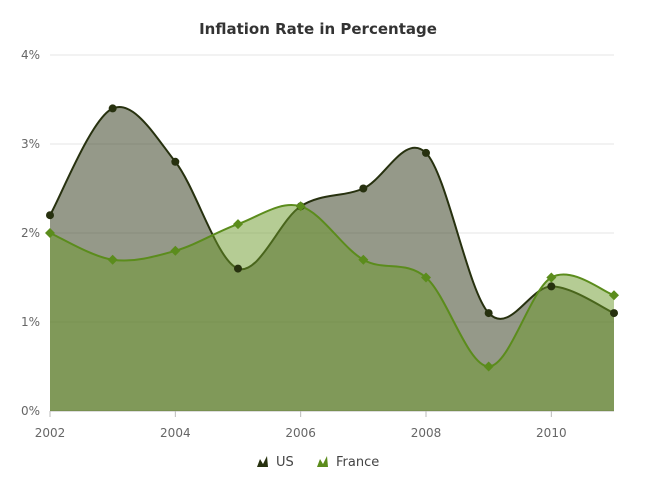 The height and width of the screenshot is (479, 650). Describe the element at coordinates (318, 29) in the screenshot. I see `chart-title: Inflation Rate in Percentage` at that location.